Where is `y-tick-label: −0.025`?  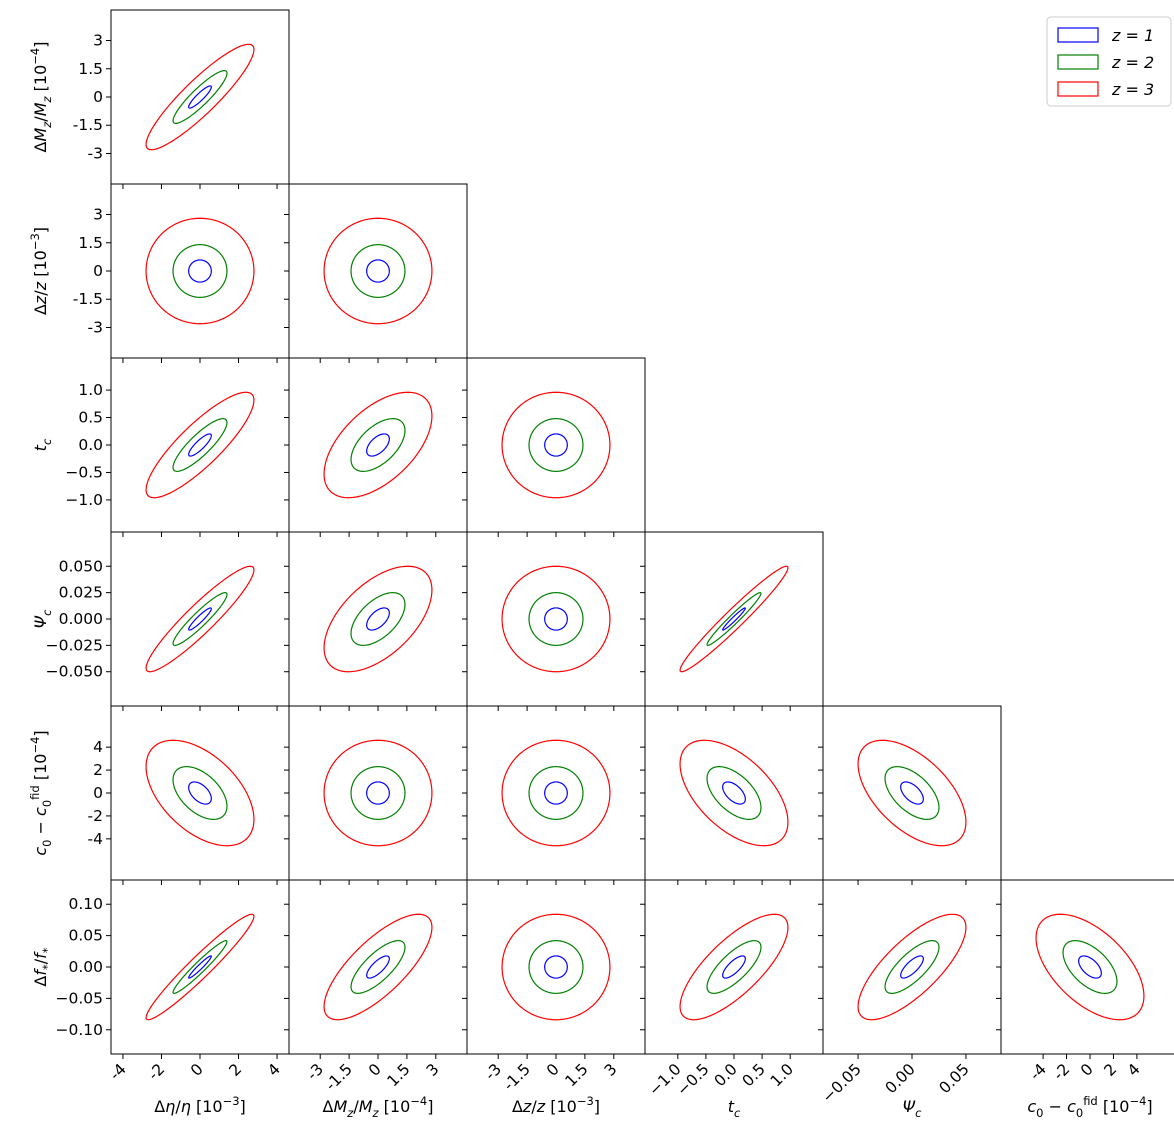
y-tick-label: −0.025 is located at coordinates (74, 645).